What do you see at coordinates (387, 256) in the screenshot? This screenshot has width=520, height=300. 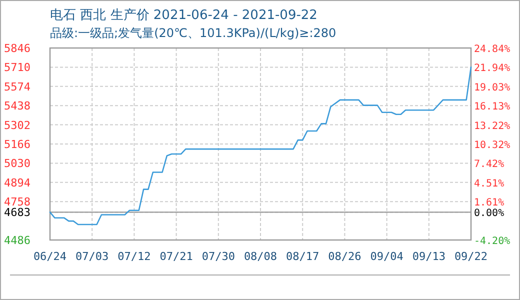 I see `x-tick-label: 09/04` at bounding box center [387, 256].